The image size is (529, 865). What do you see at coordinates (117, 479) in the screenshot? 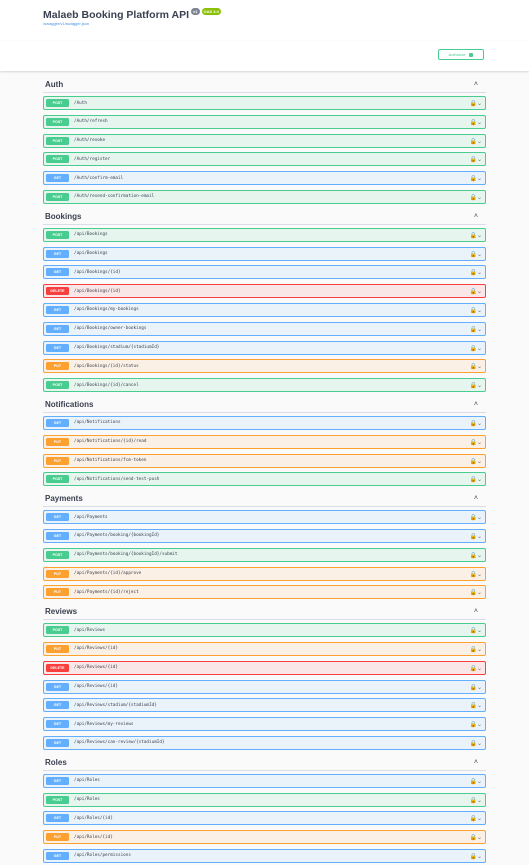
I see `operation-path: /api/Notifications/send-test-push` at bounding box center [117, 479].